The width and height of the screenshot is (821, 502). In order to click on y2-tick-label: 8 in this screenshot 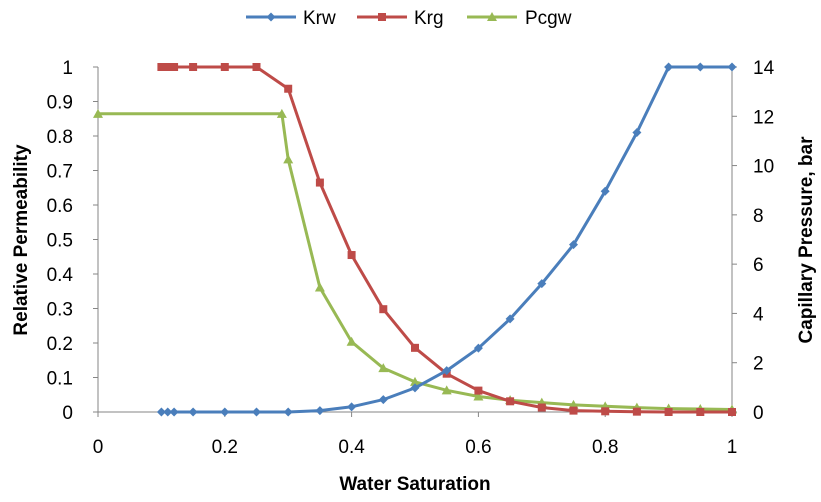, I will do `click(758, 216)`.